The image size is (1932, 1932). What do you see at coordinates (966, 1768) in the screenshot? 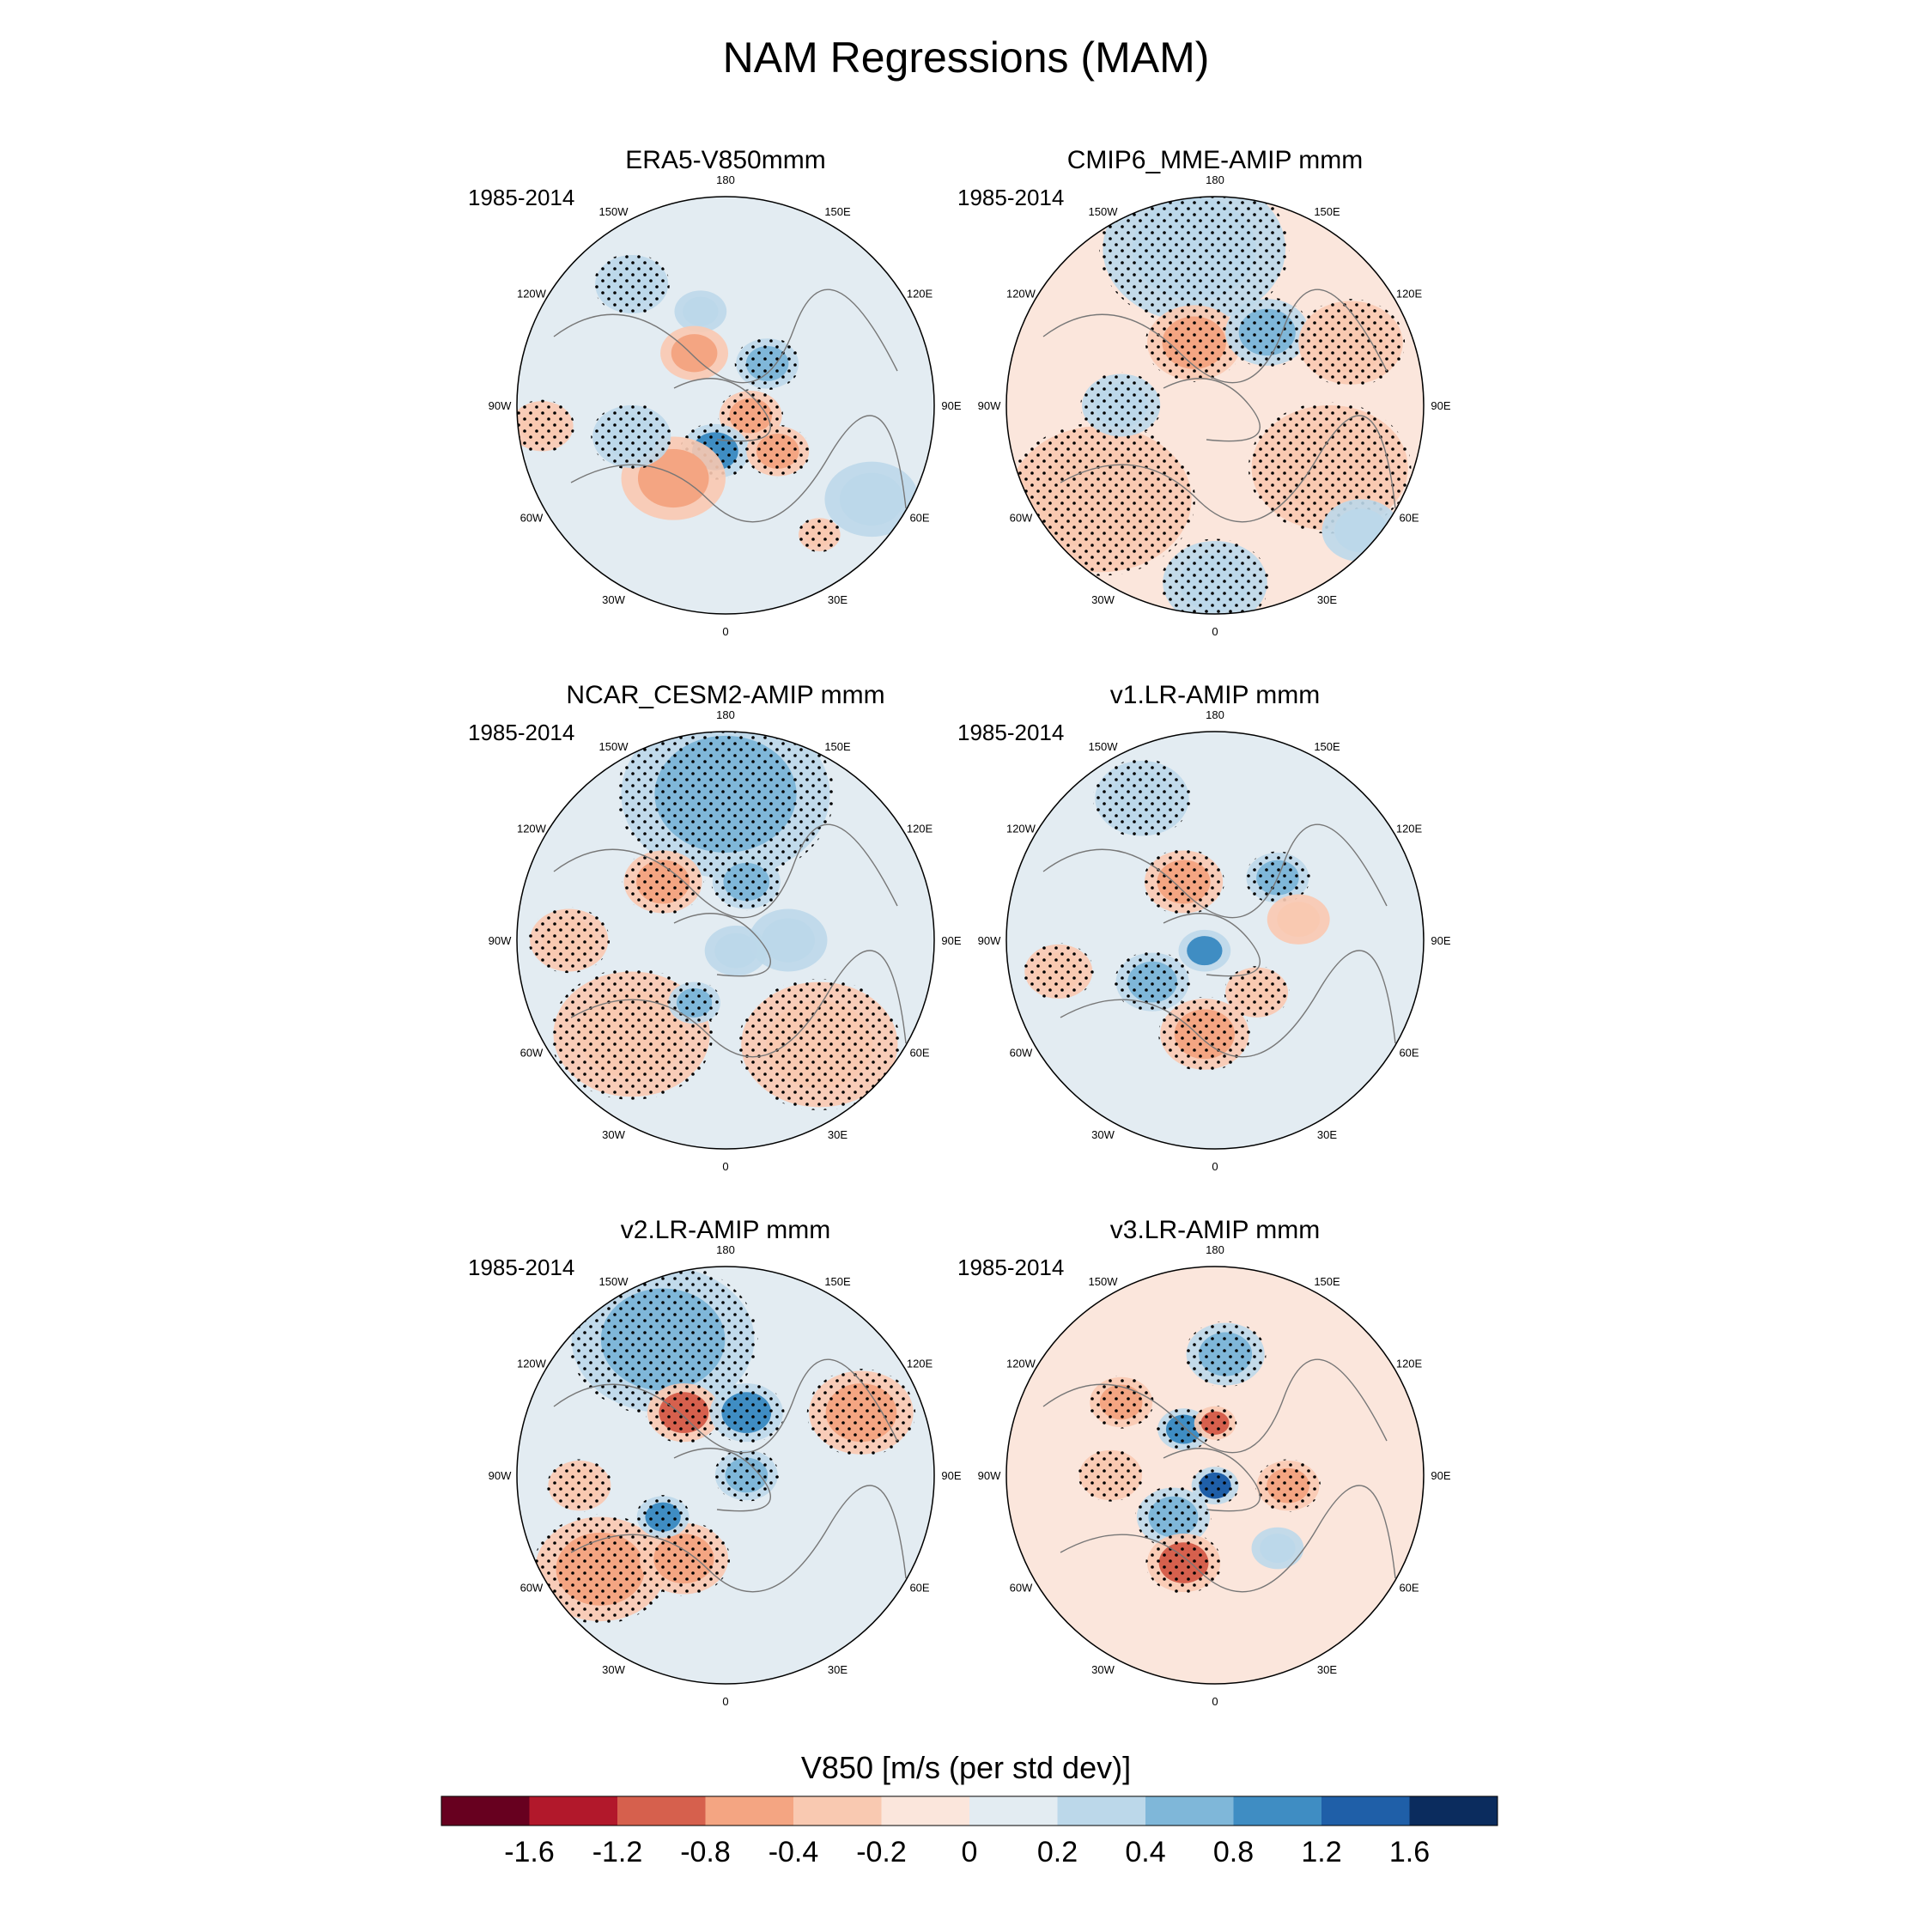
I see `colorbar-title: V850 [m/s (per std dev)]` at bounding box center [966, 1768].